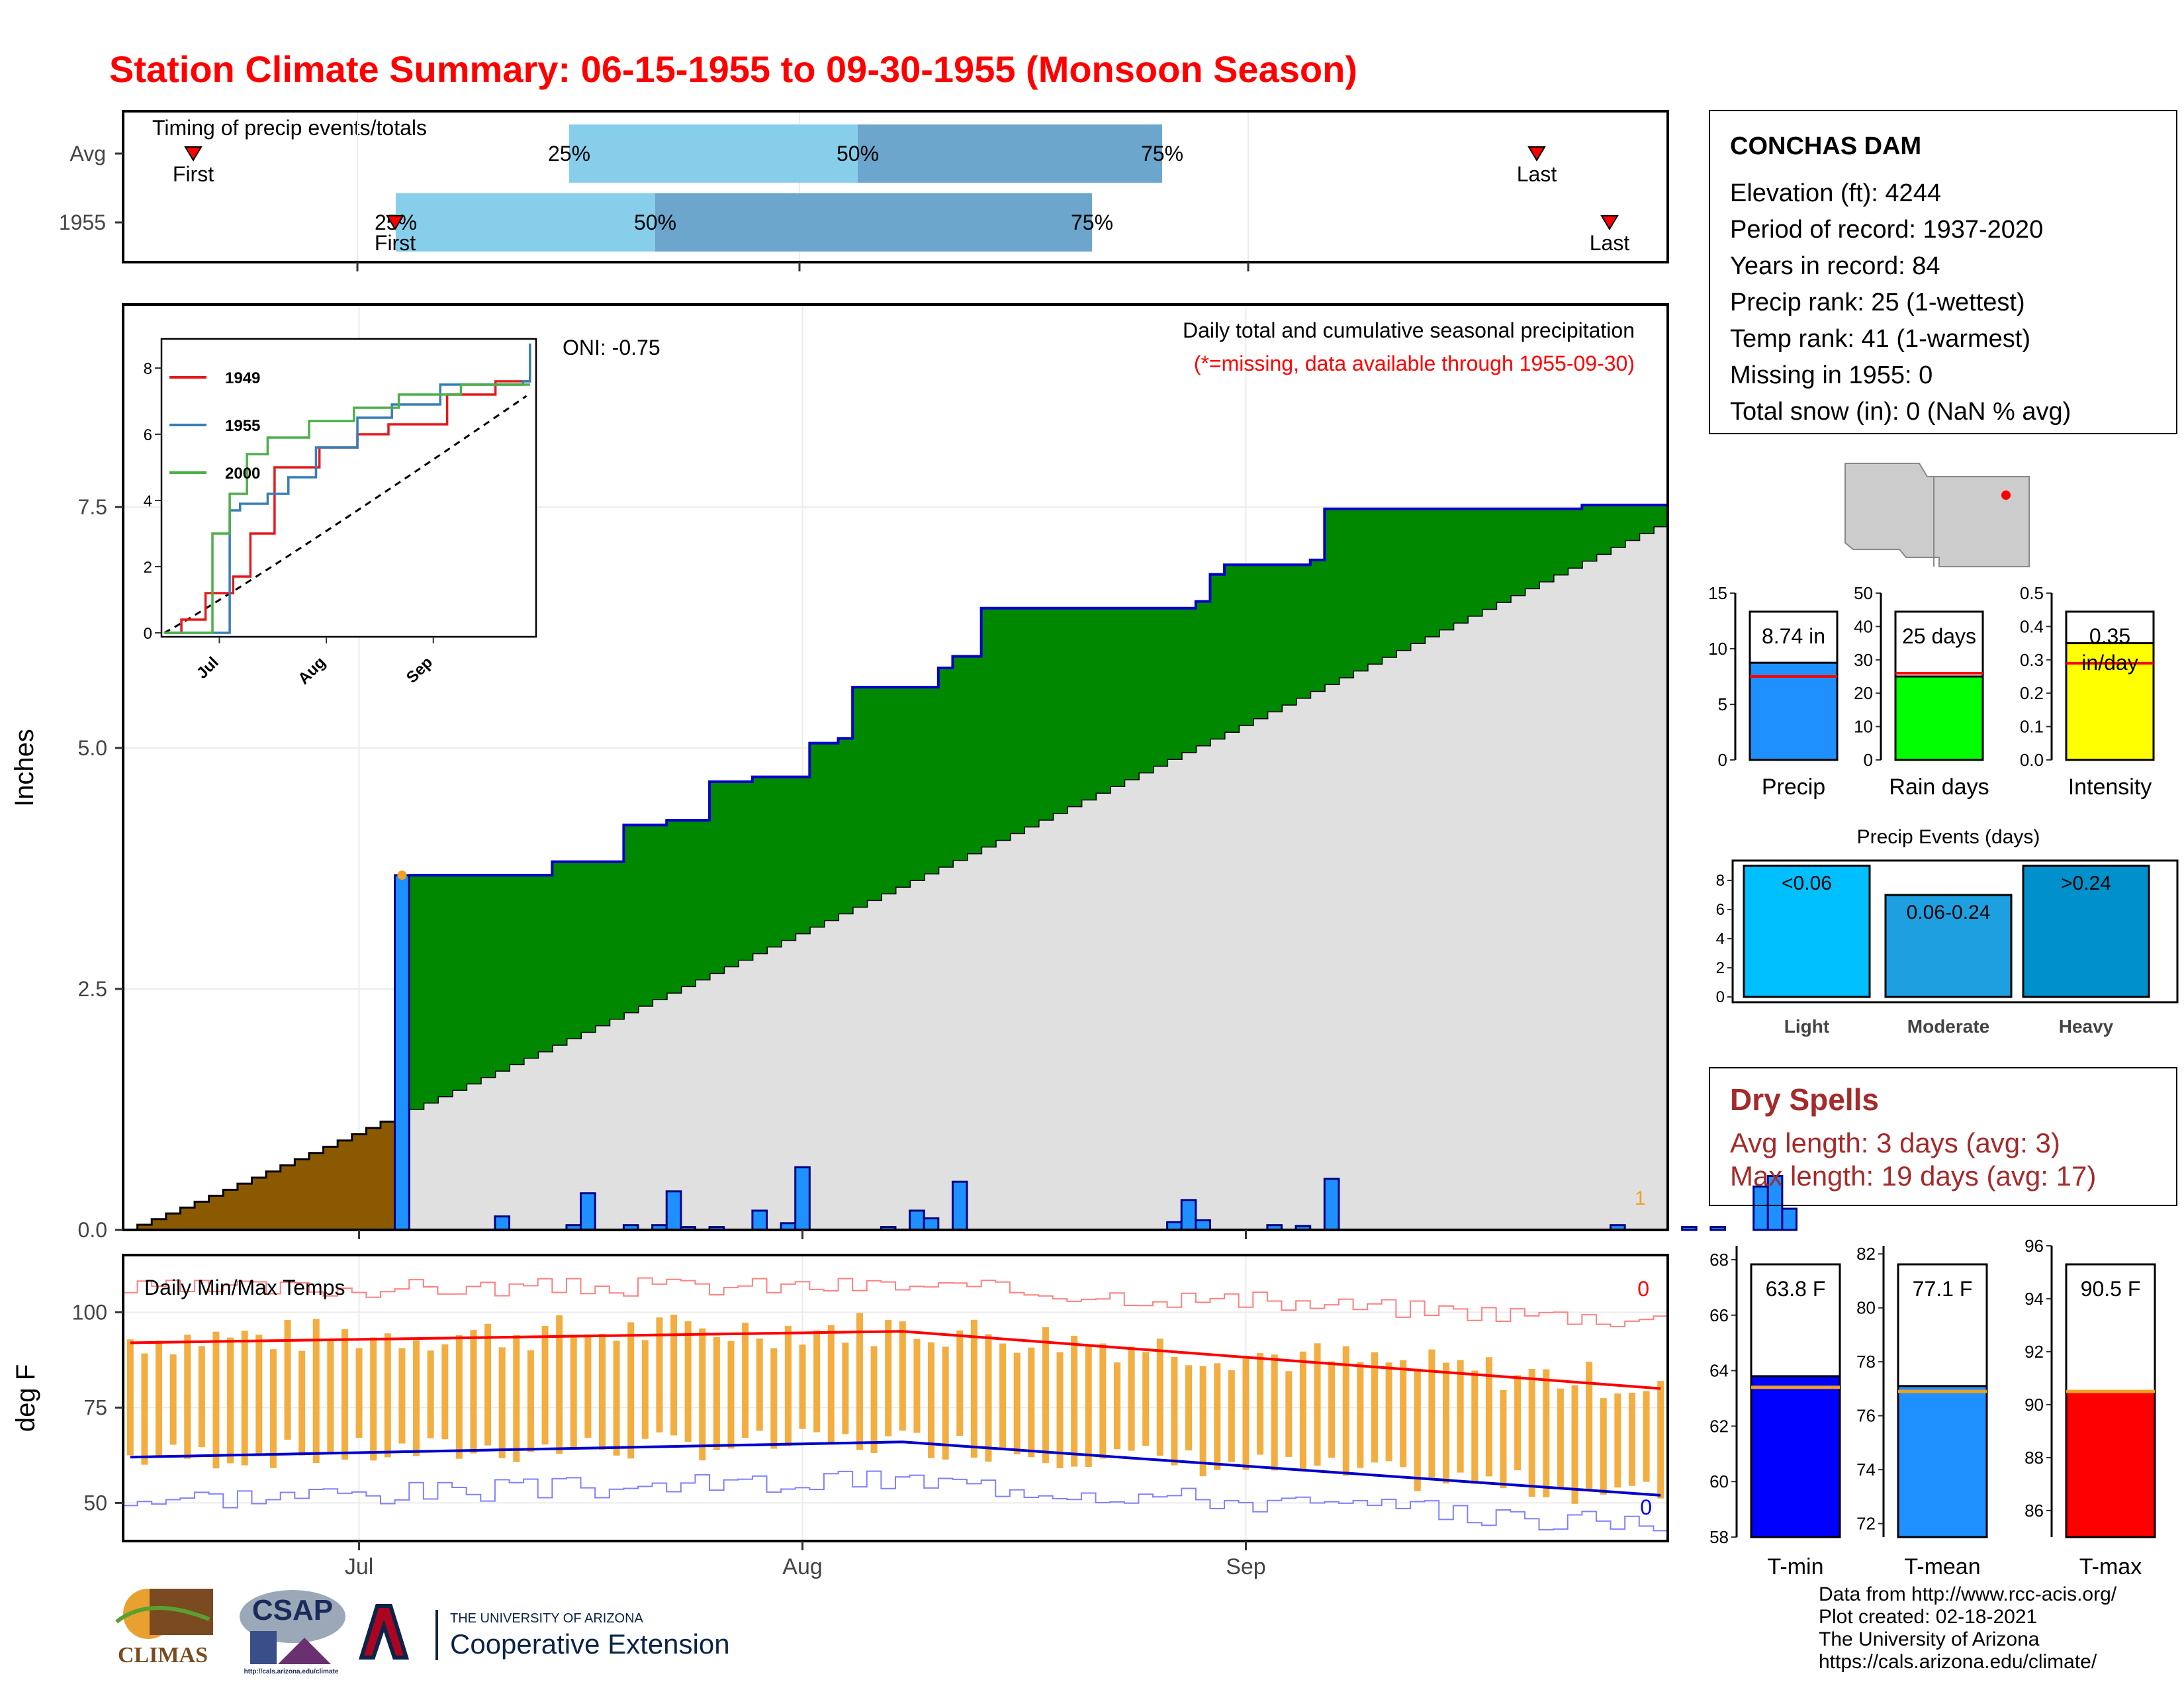 This screenshot has height=1688, width=2184. I want to click on timing-row-label: 1955, so click(82, 222).